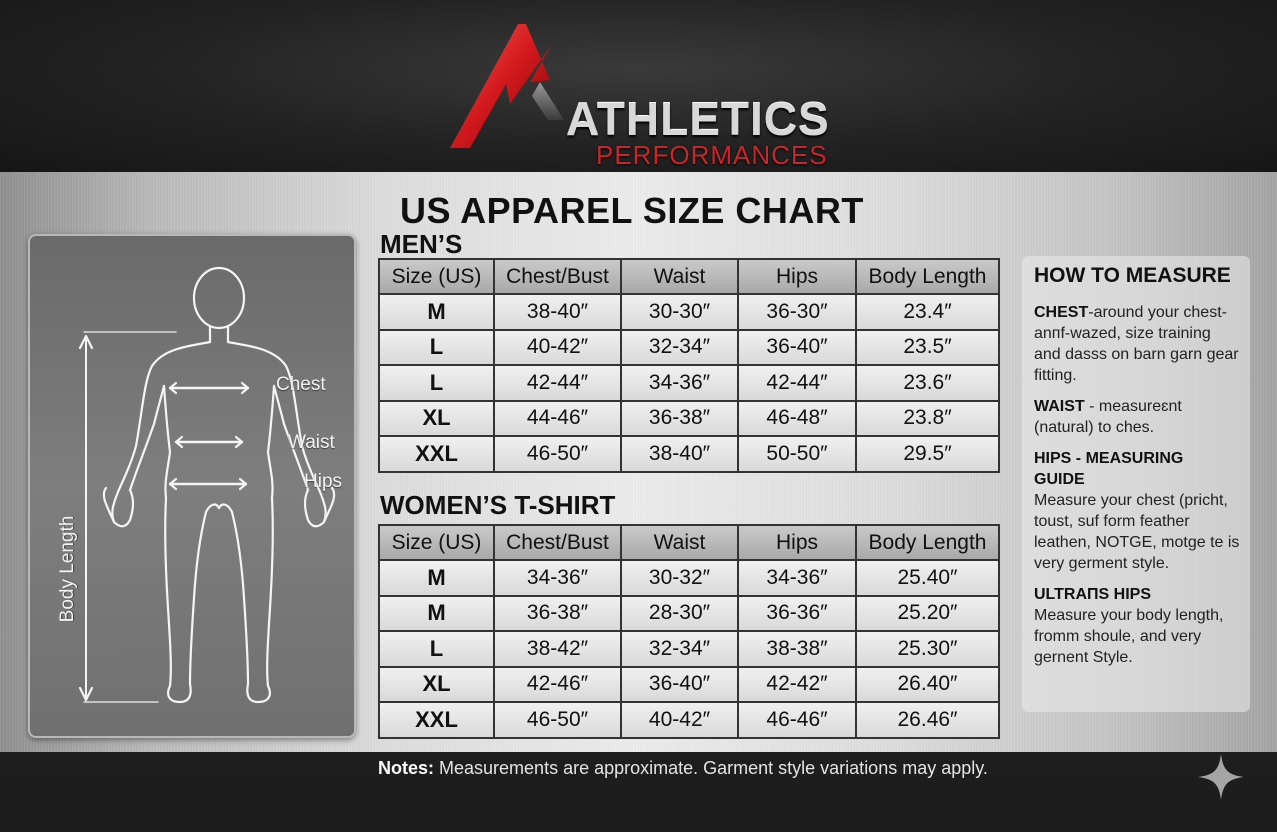 The height and width of the screenshot is (832, 1277). Describe the element at coordinates (557, 613) in the screenshot. I see `chest-cell: 36-38″` at that location.